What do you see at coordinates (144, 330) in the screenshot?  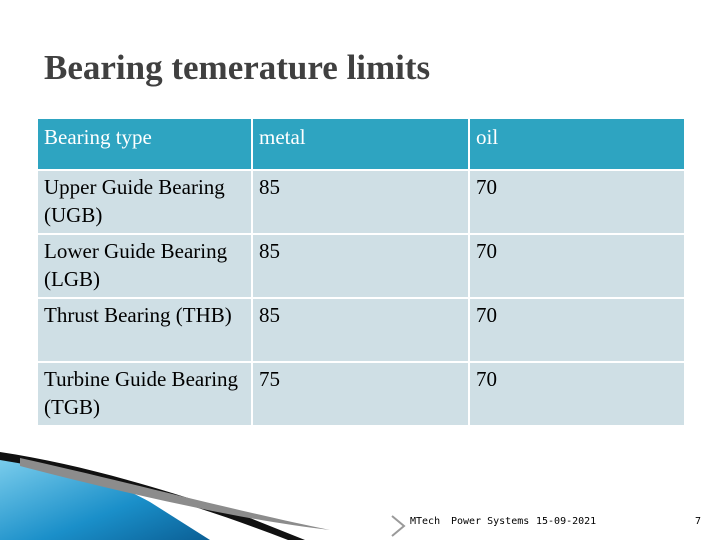 I see `bearing-type-cell: Thrust Bearing (THB)` at bounding box center [144, 330].